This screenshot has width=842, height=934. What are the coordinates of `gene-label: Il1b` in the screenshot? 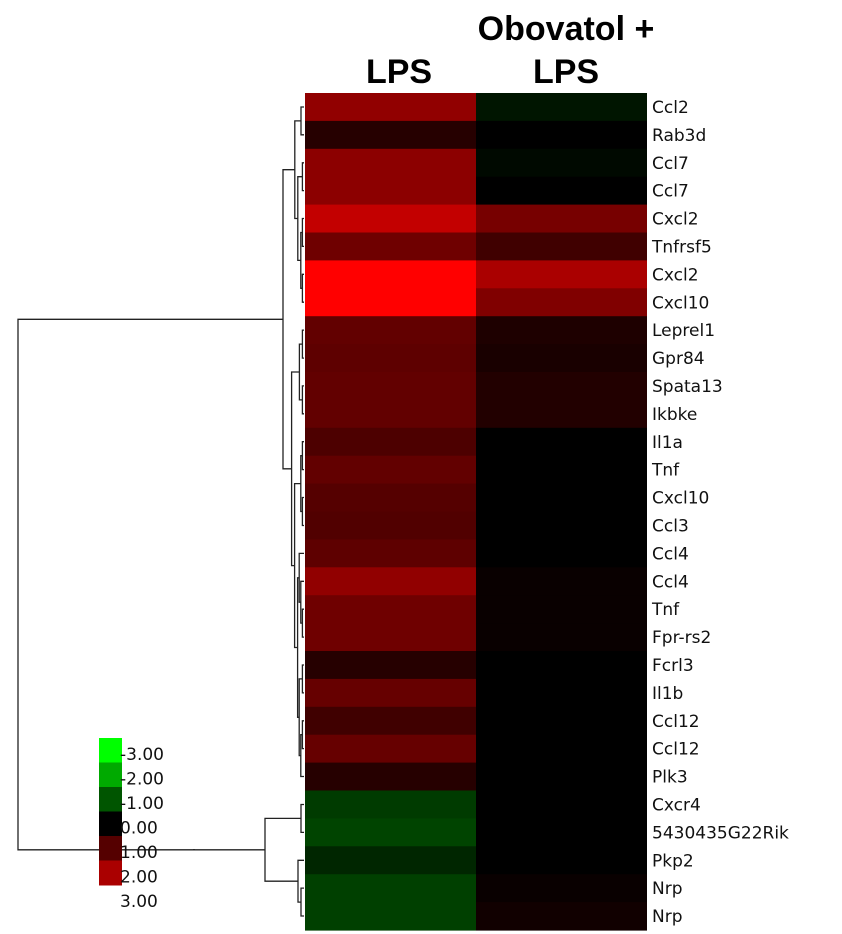 It's located at (667, 694).